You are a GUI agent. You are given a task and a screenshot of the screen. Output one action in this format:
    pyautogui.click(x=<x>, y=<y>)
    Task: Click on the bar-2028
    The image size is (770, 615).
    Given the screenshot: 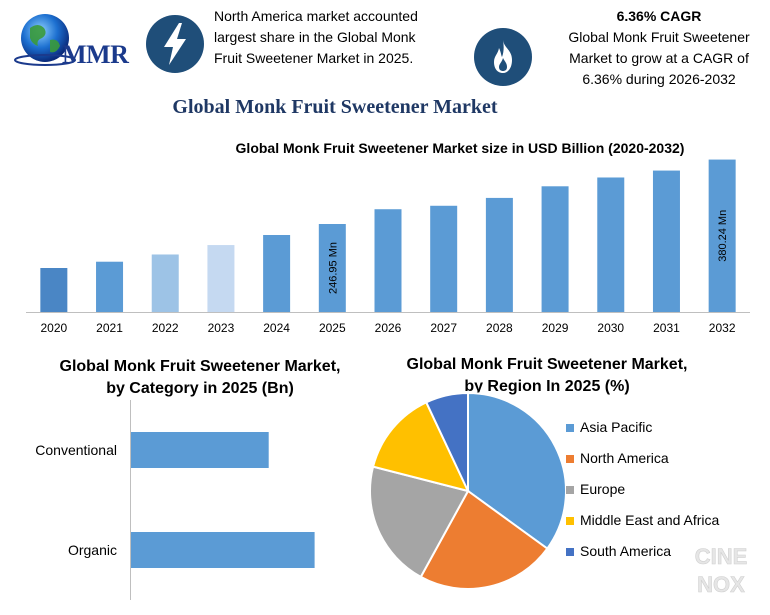 What is the action you would take?
    pyautogui.click(x=499, y=254)
    